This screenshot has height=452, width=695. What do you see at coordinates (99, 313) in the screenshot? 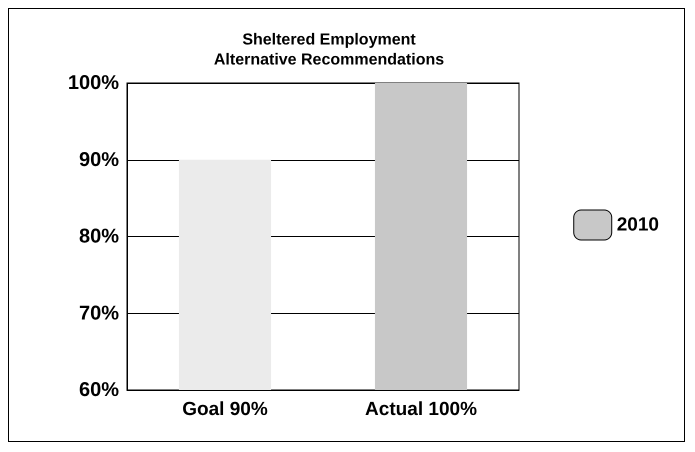
I see `y-tick-label: 70%` at bounding box center [99, 313].